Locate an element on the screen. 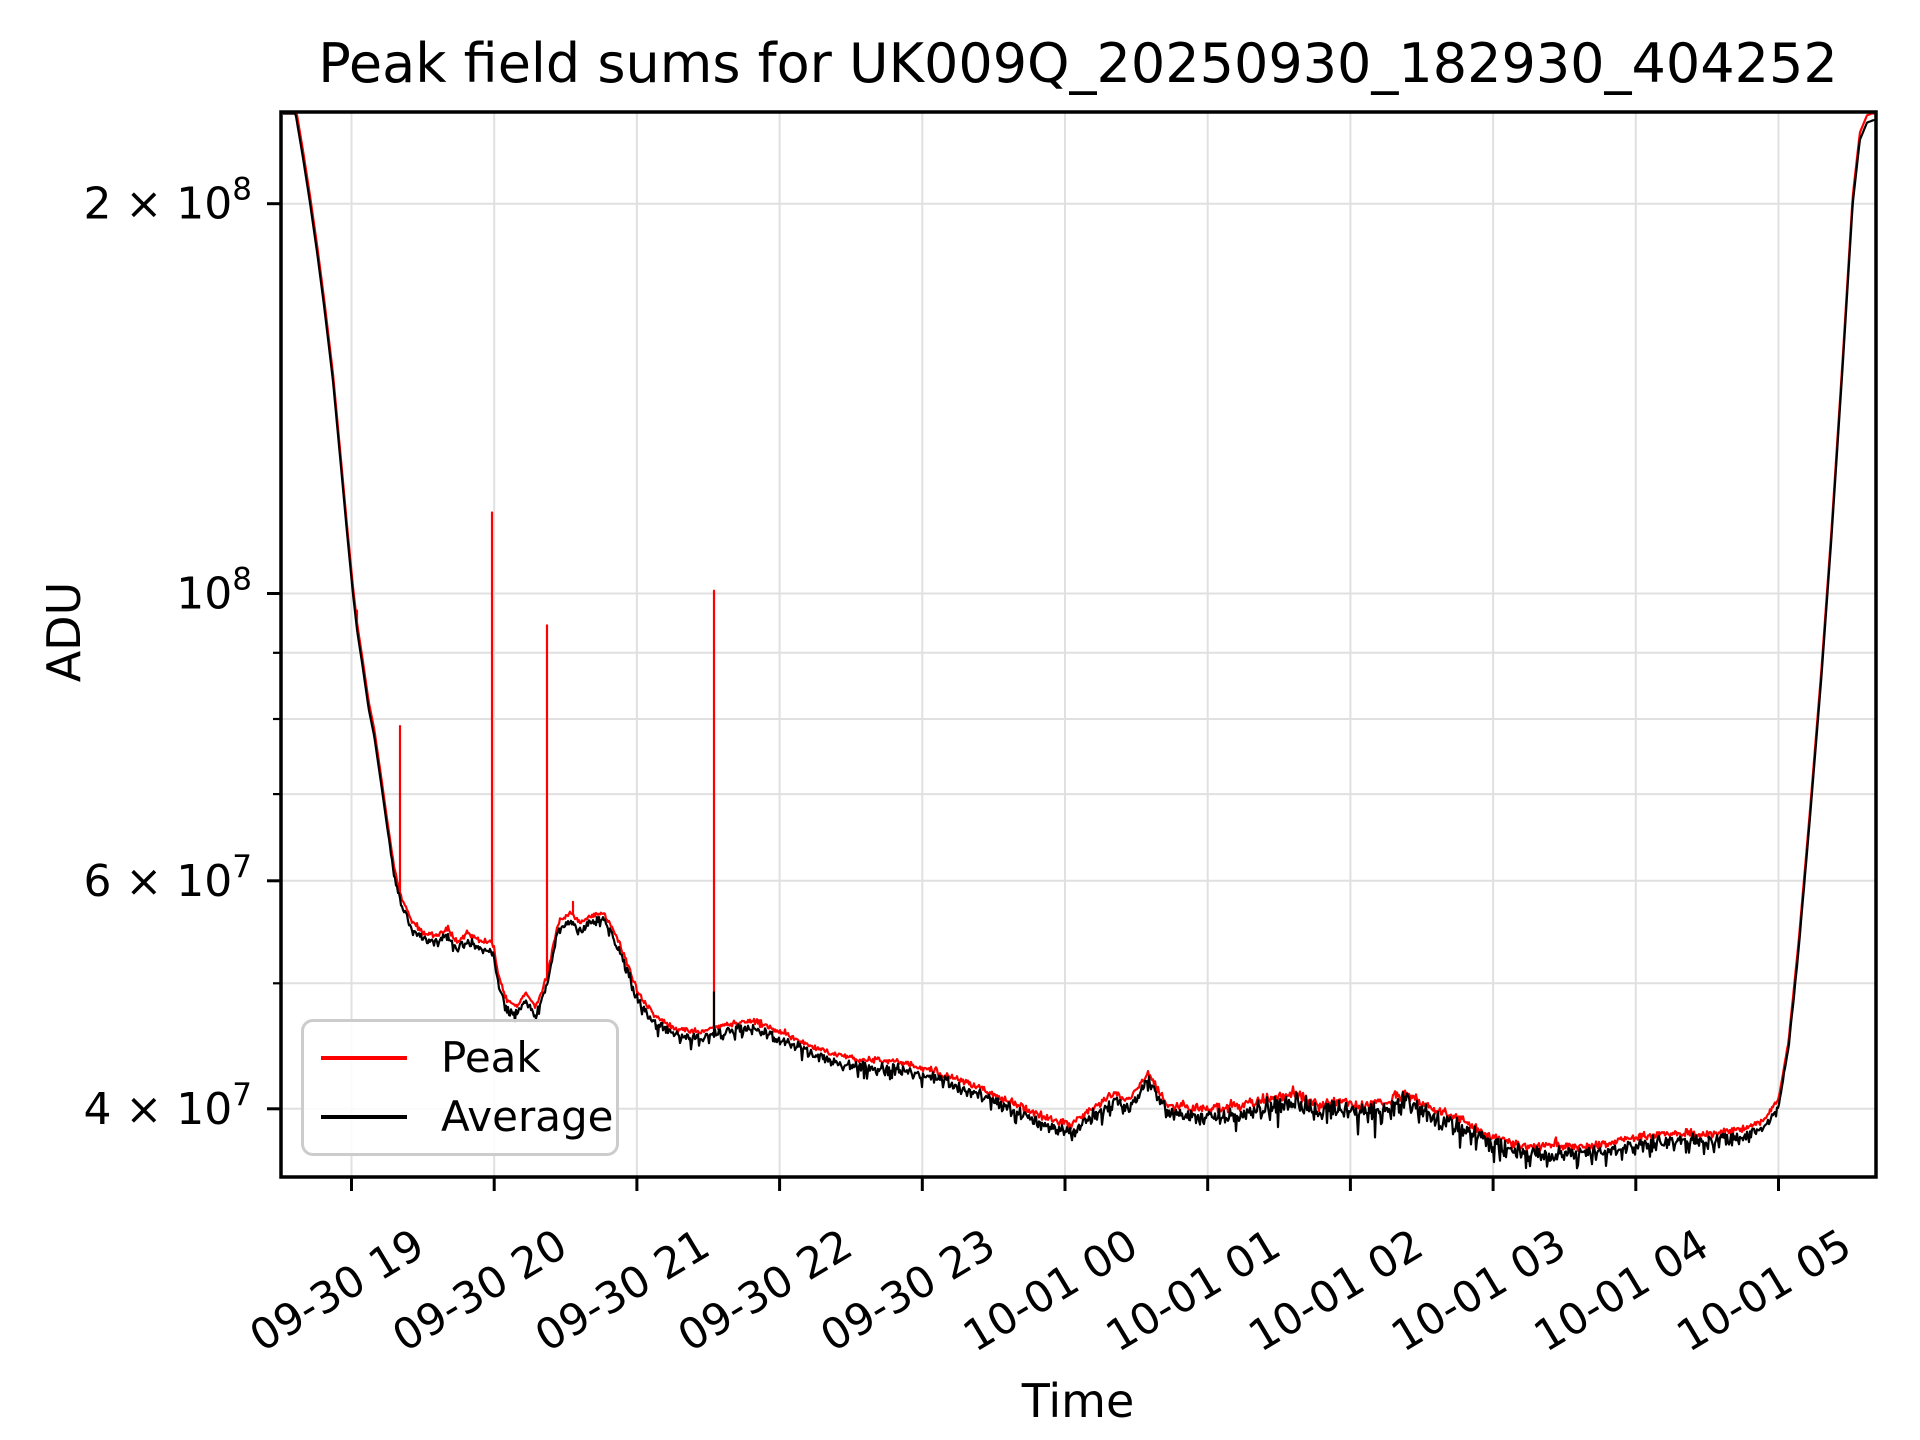 This screenshot has width=1920, height=1440. legend-item-average: Average is located at coordinates (468, 1117).